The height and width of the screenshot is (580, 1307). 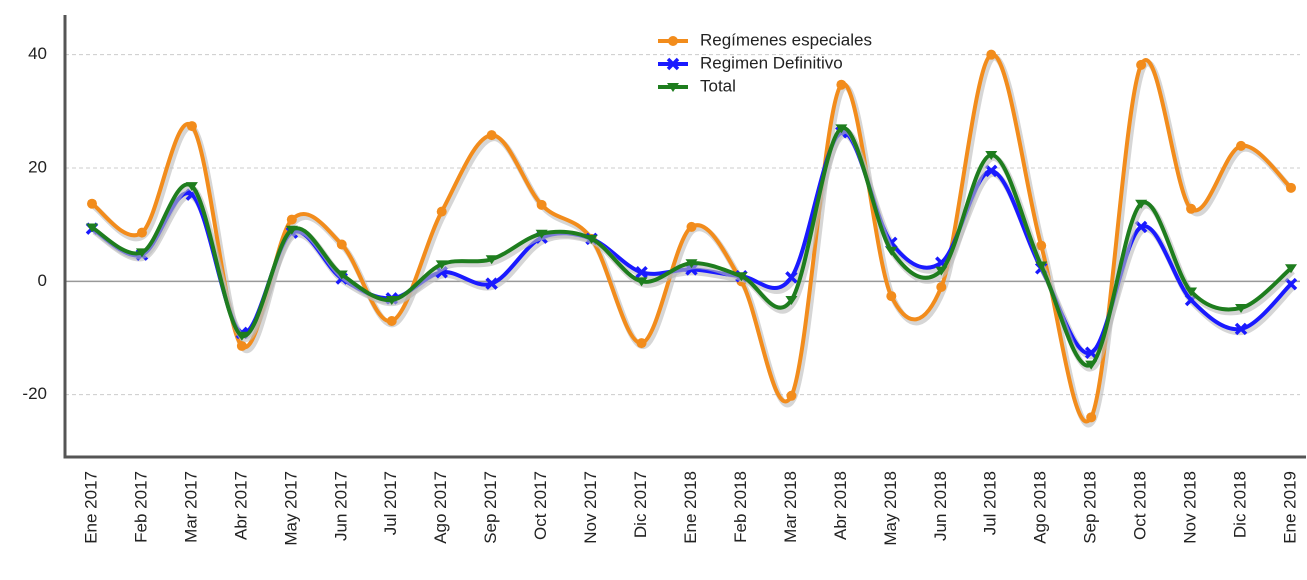 I want to click on x-tick-label: Jul 2018, so click(x=990, y=503).